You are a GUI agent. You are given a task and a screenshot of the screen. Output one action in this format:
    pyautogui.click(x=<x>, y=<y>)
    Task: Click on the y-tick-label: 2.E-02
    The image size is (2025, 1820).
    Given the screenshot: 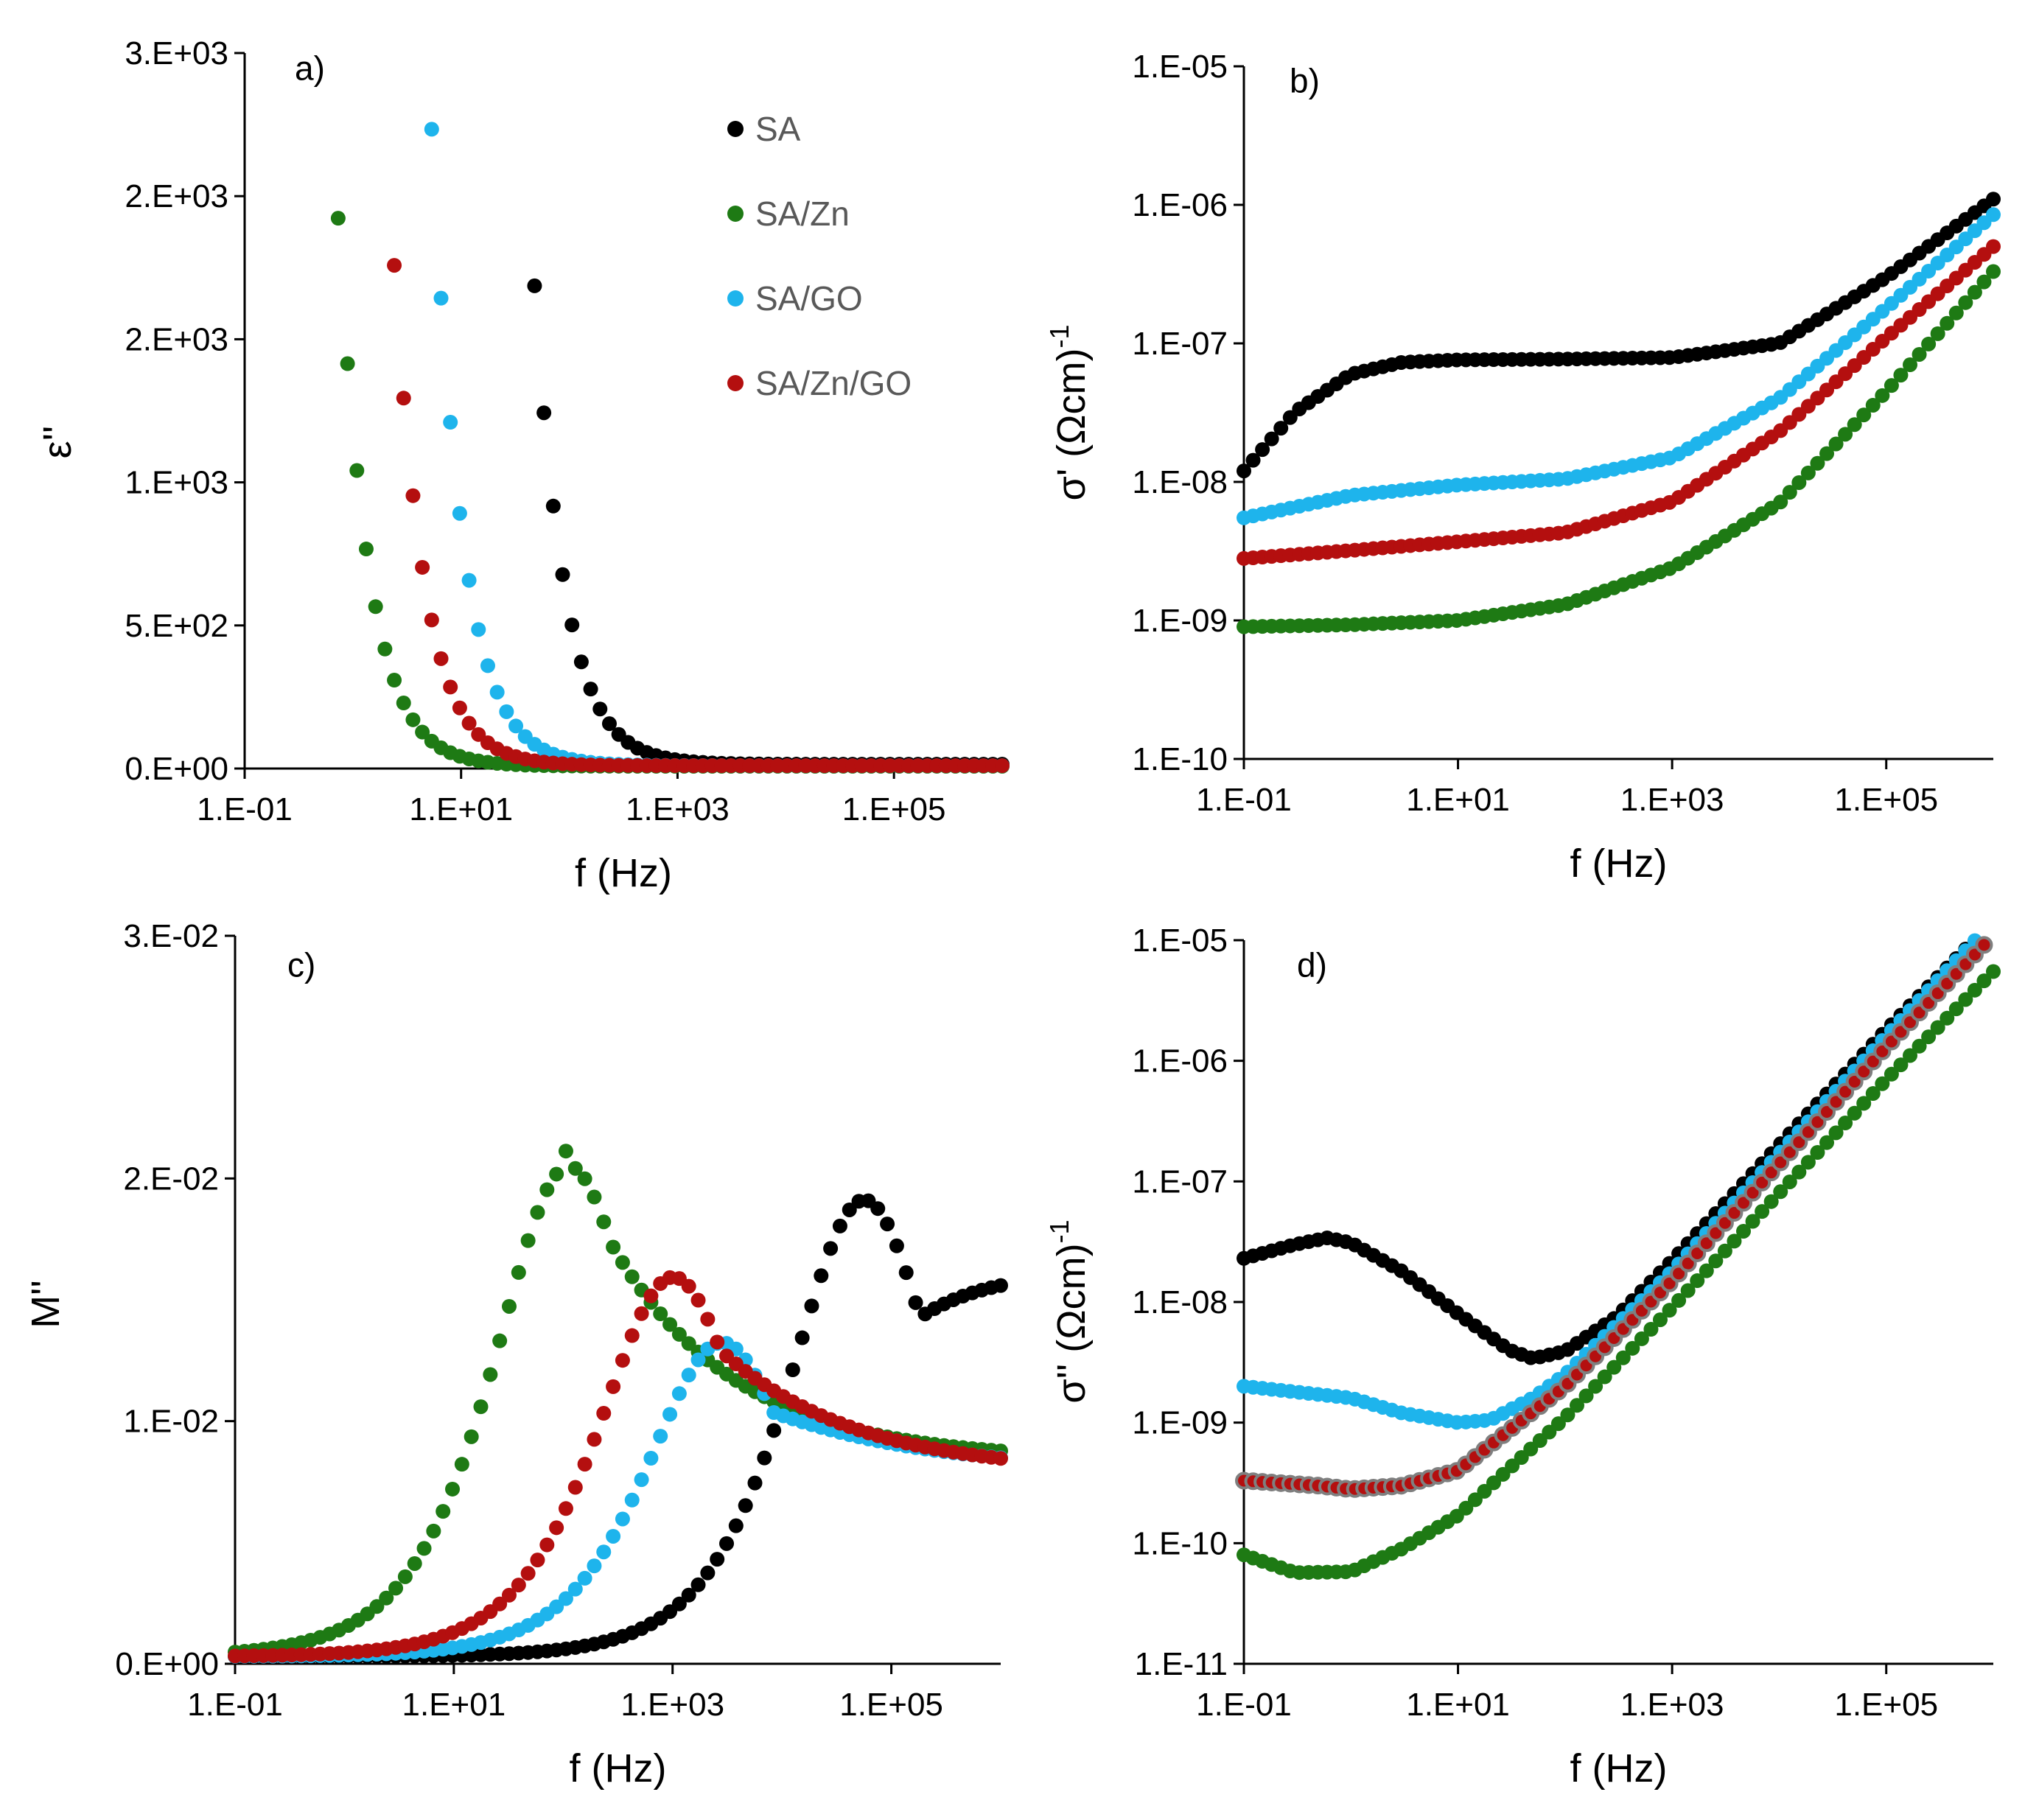 What is the action you would take?
    pyautogui.click(x=171, y=1179)
    